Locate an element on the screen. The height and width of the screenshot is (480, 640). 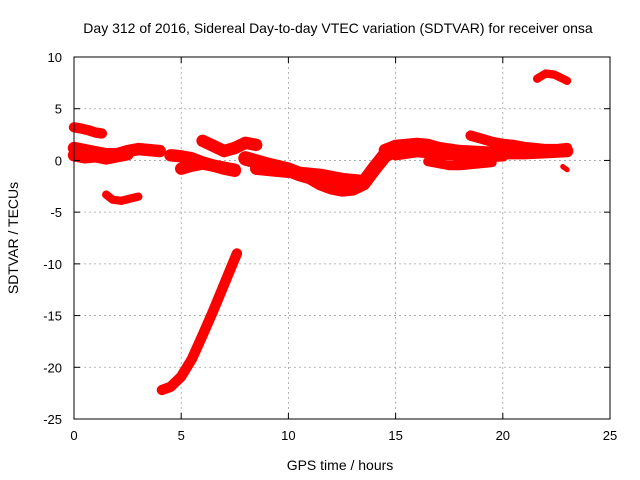
series-arc-trough-upper is located at coordinates (309, 175).